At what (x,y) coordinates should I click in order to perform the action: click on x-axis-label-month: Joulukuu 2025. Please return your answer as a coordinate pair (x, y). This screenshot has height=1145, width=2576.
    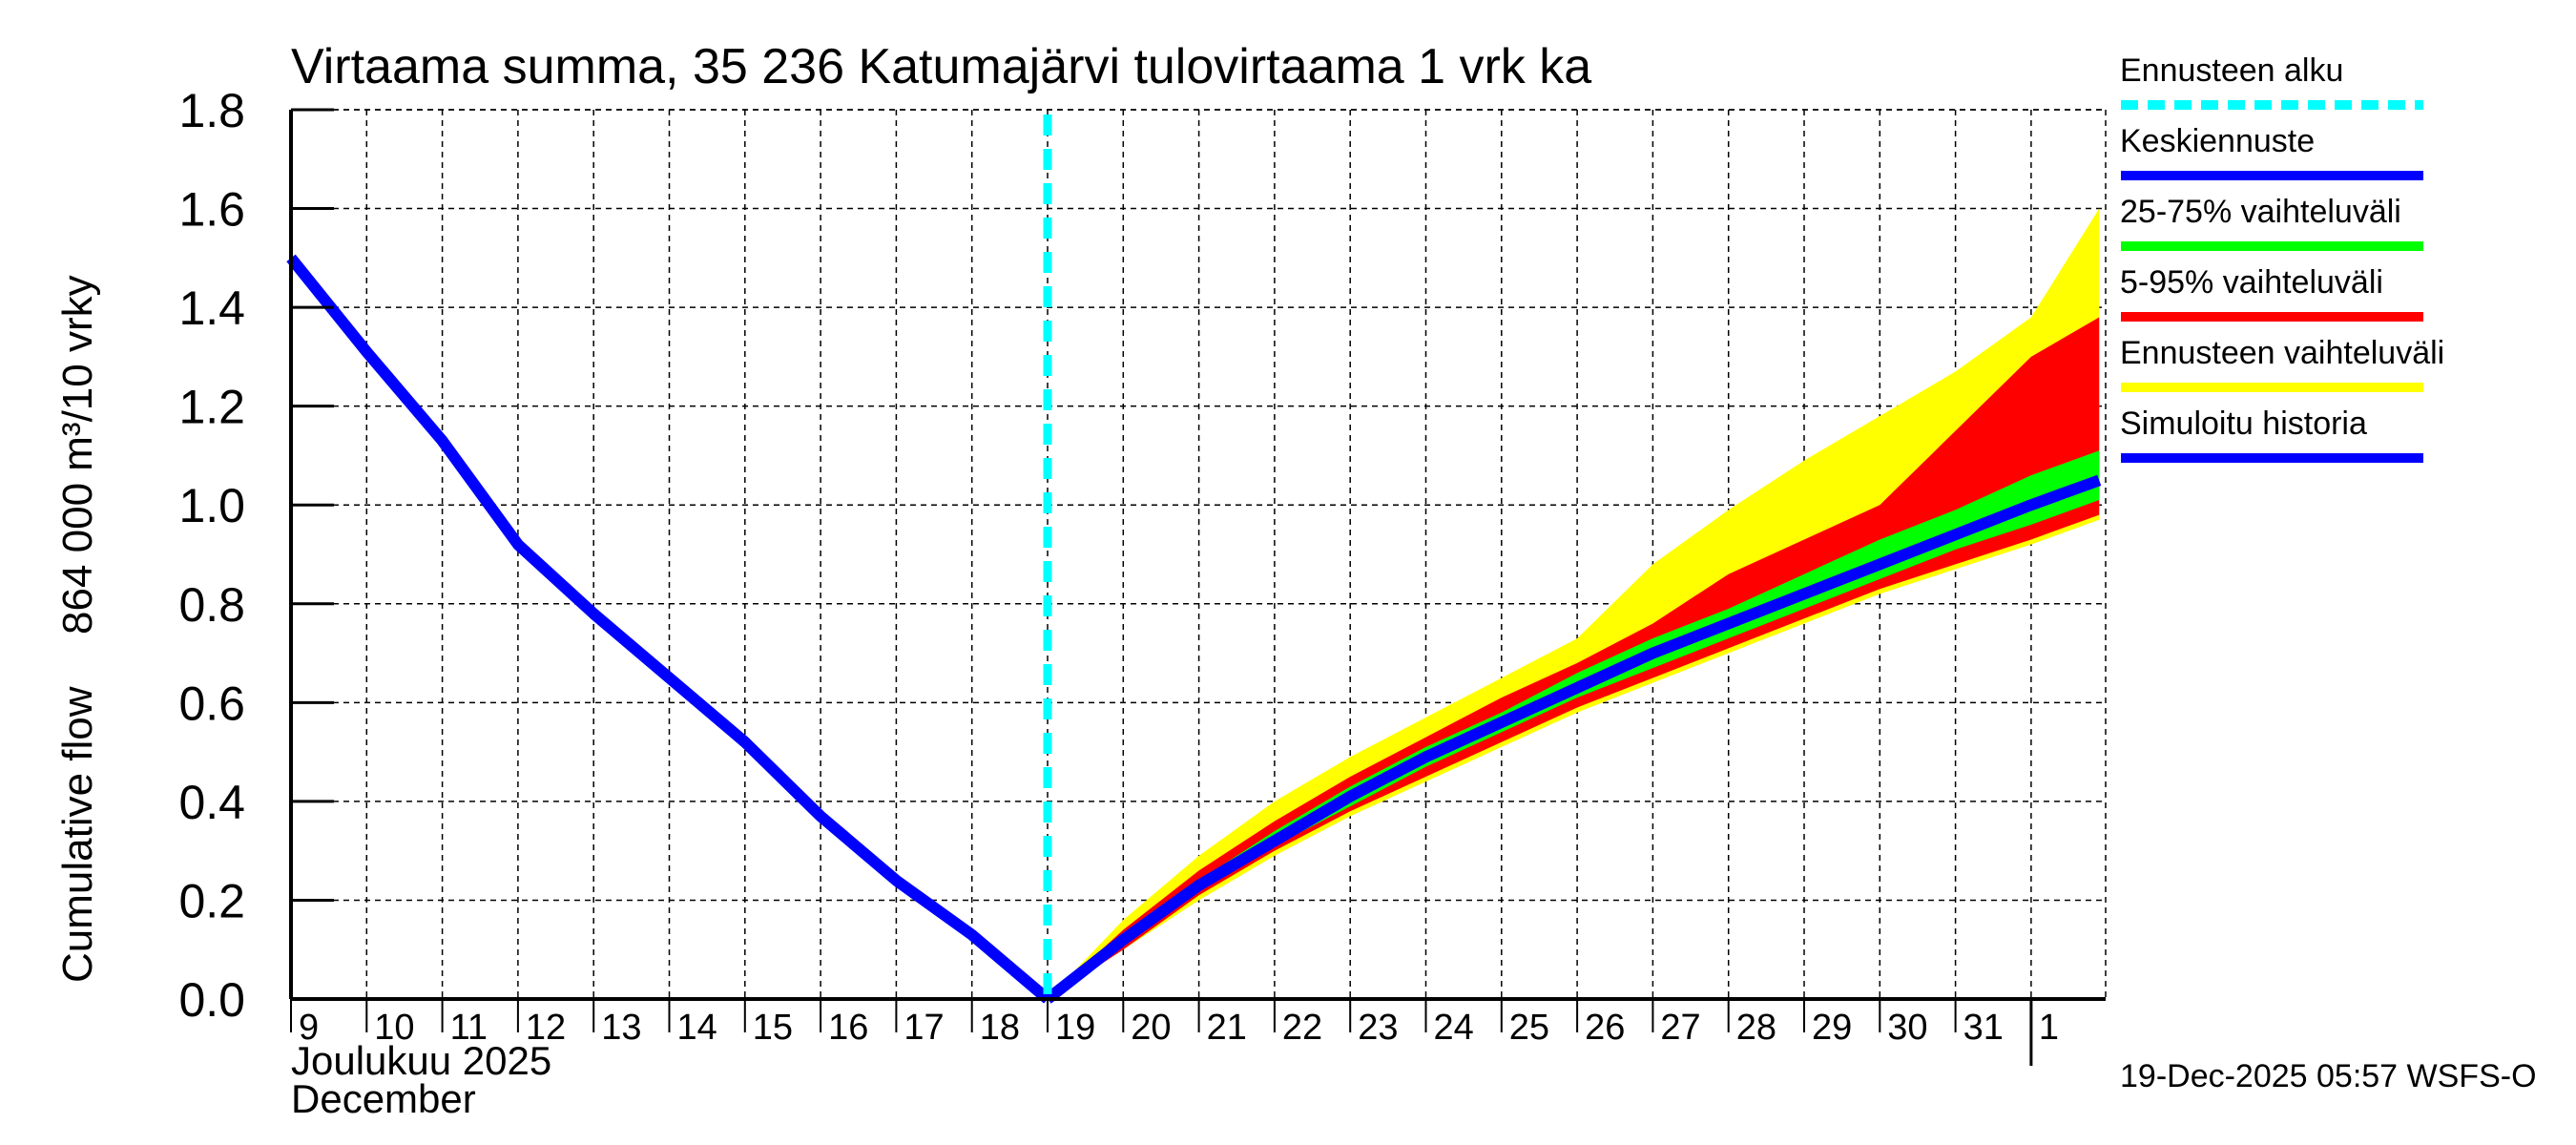
    Looking at the image, I should click on (421, 1060).